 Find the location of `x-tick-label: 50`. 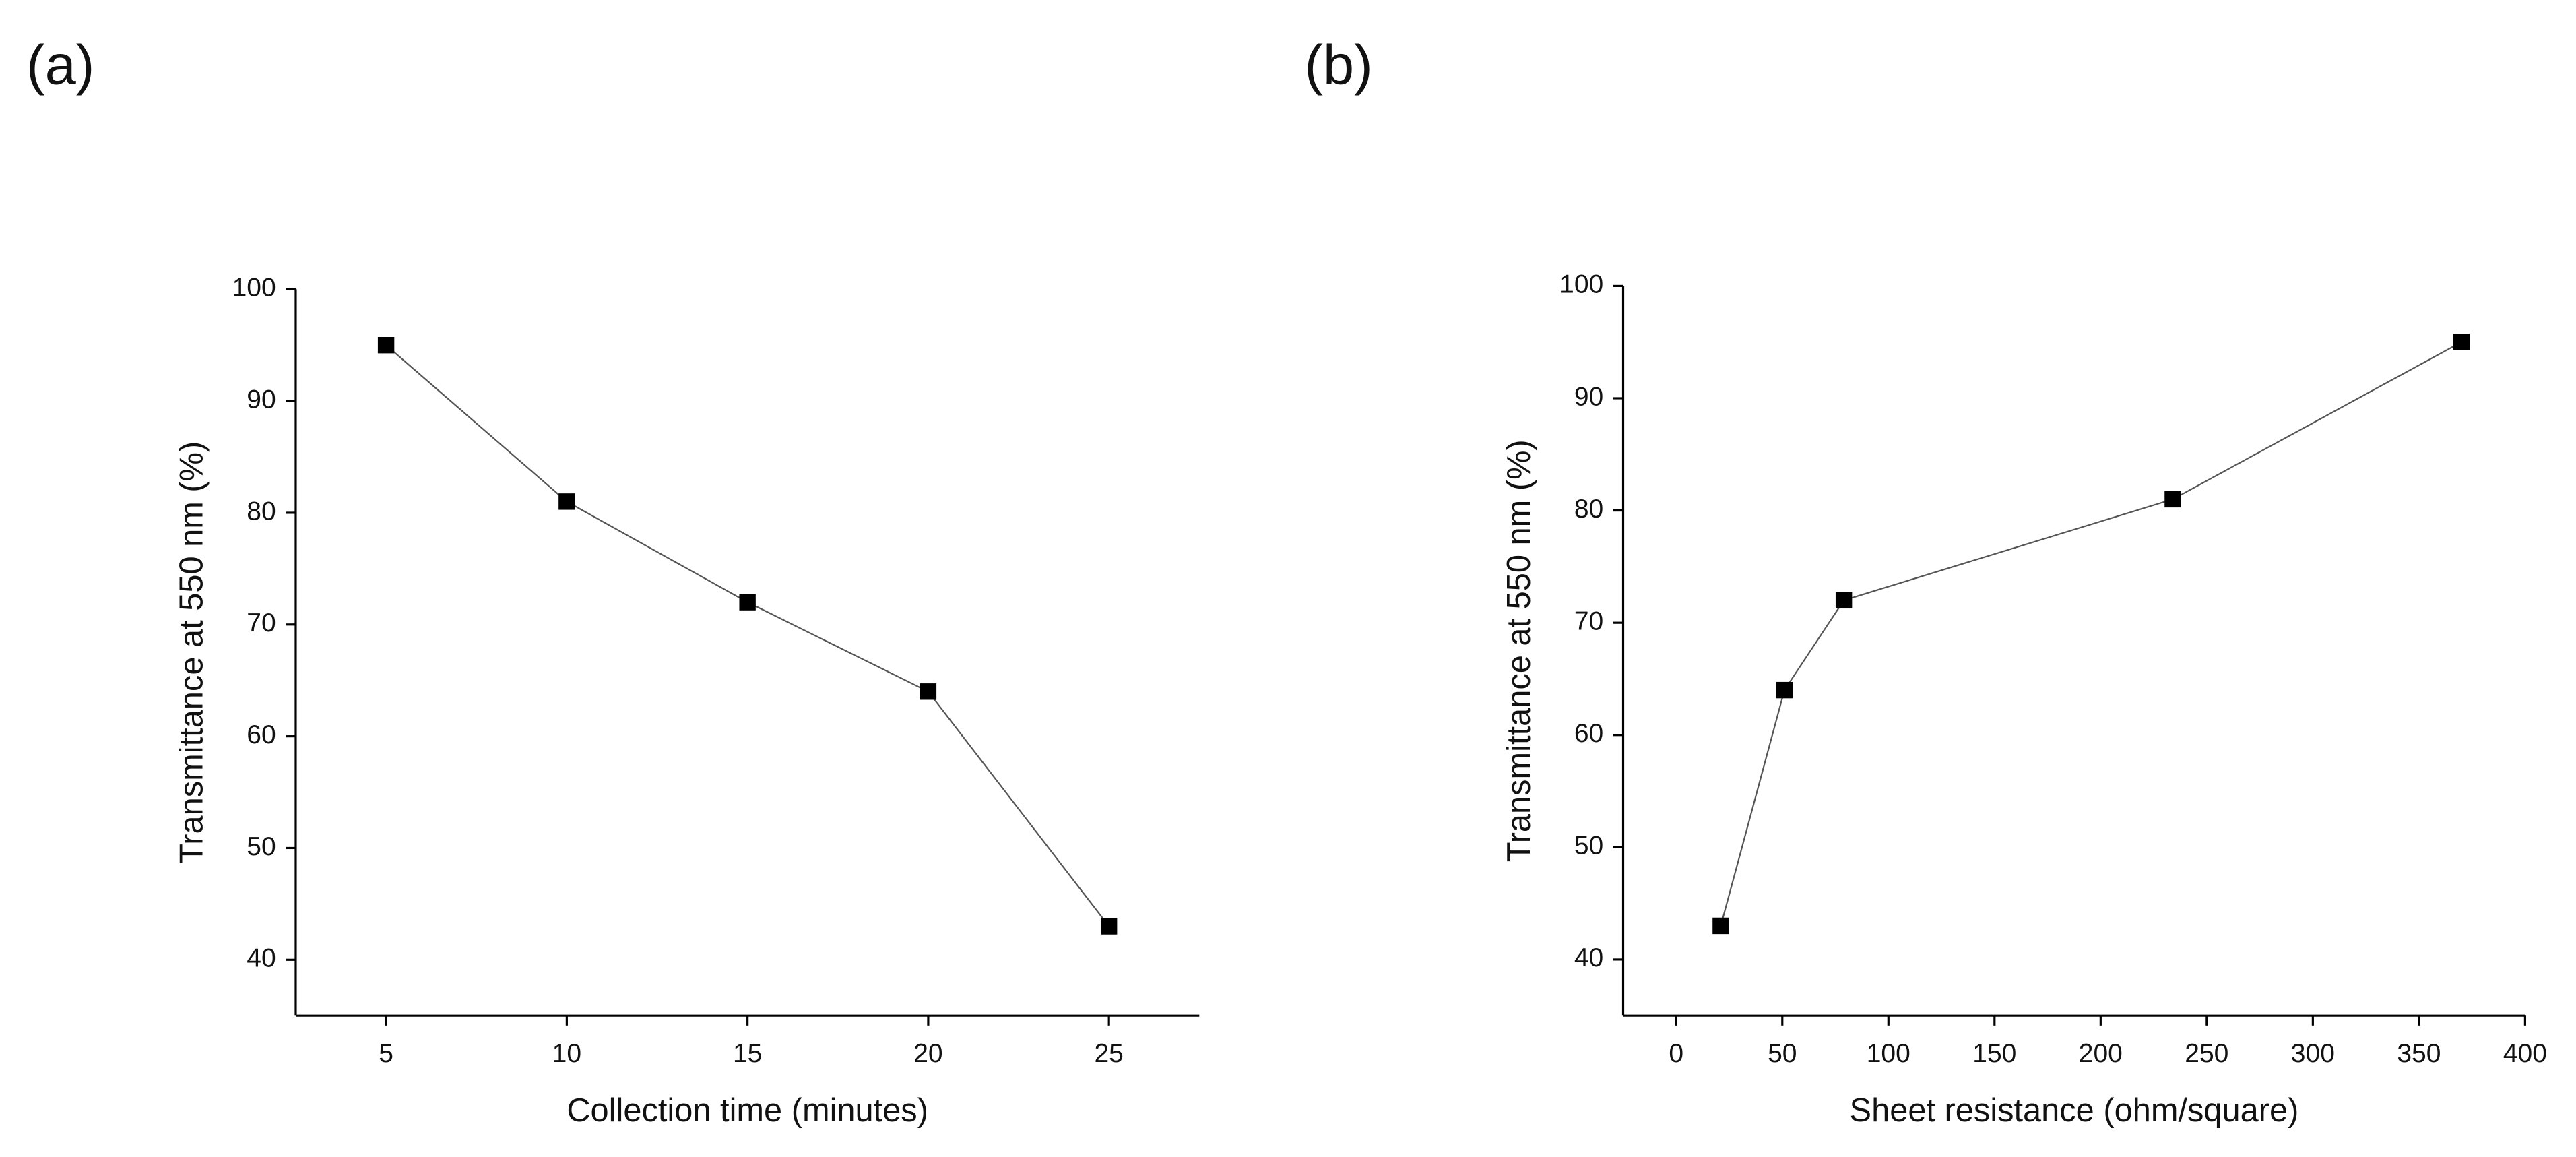

x-tick-label: 50 is located at coordinates (1782, 1053).